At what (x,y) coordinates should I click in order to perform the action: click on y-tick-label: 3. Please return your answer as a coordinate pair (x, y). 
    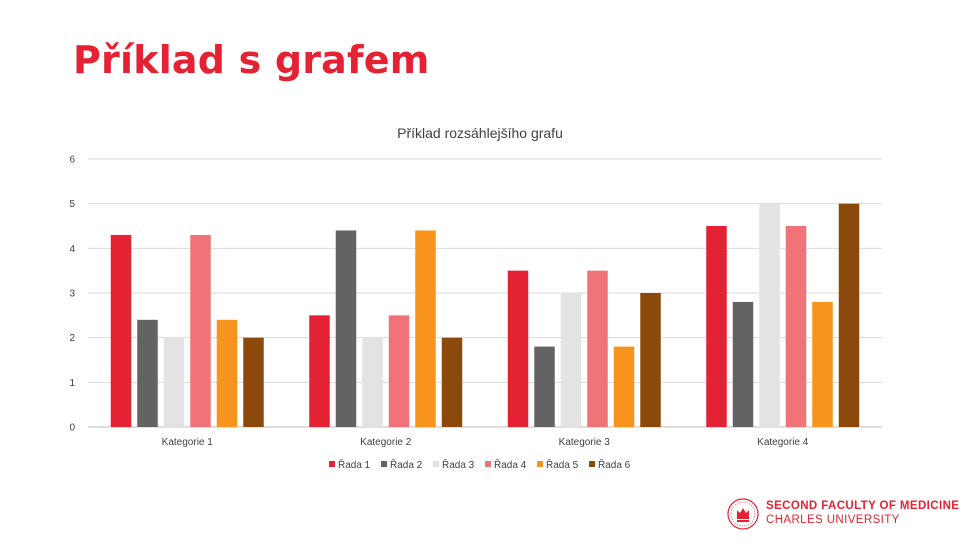
    Looking at the image, I should click on (72, 294).